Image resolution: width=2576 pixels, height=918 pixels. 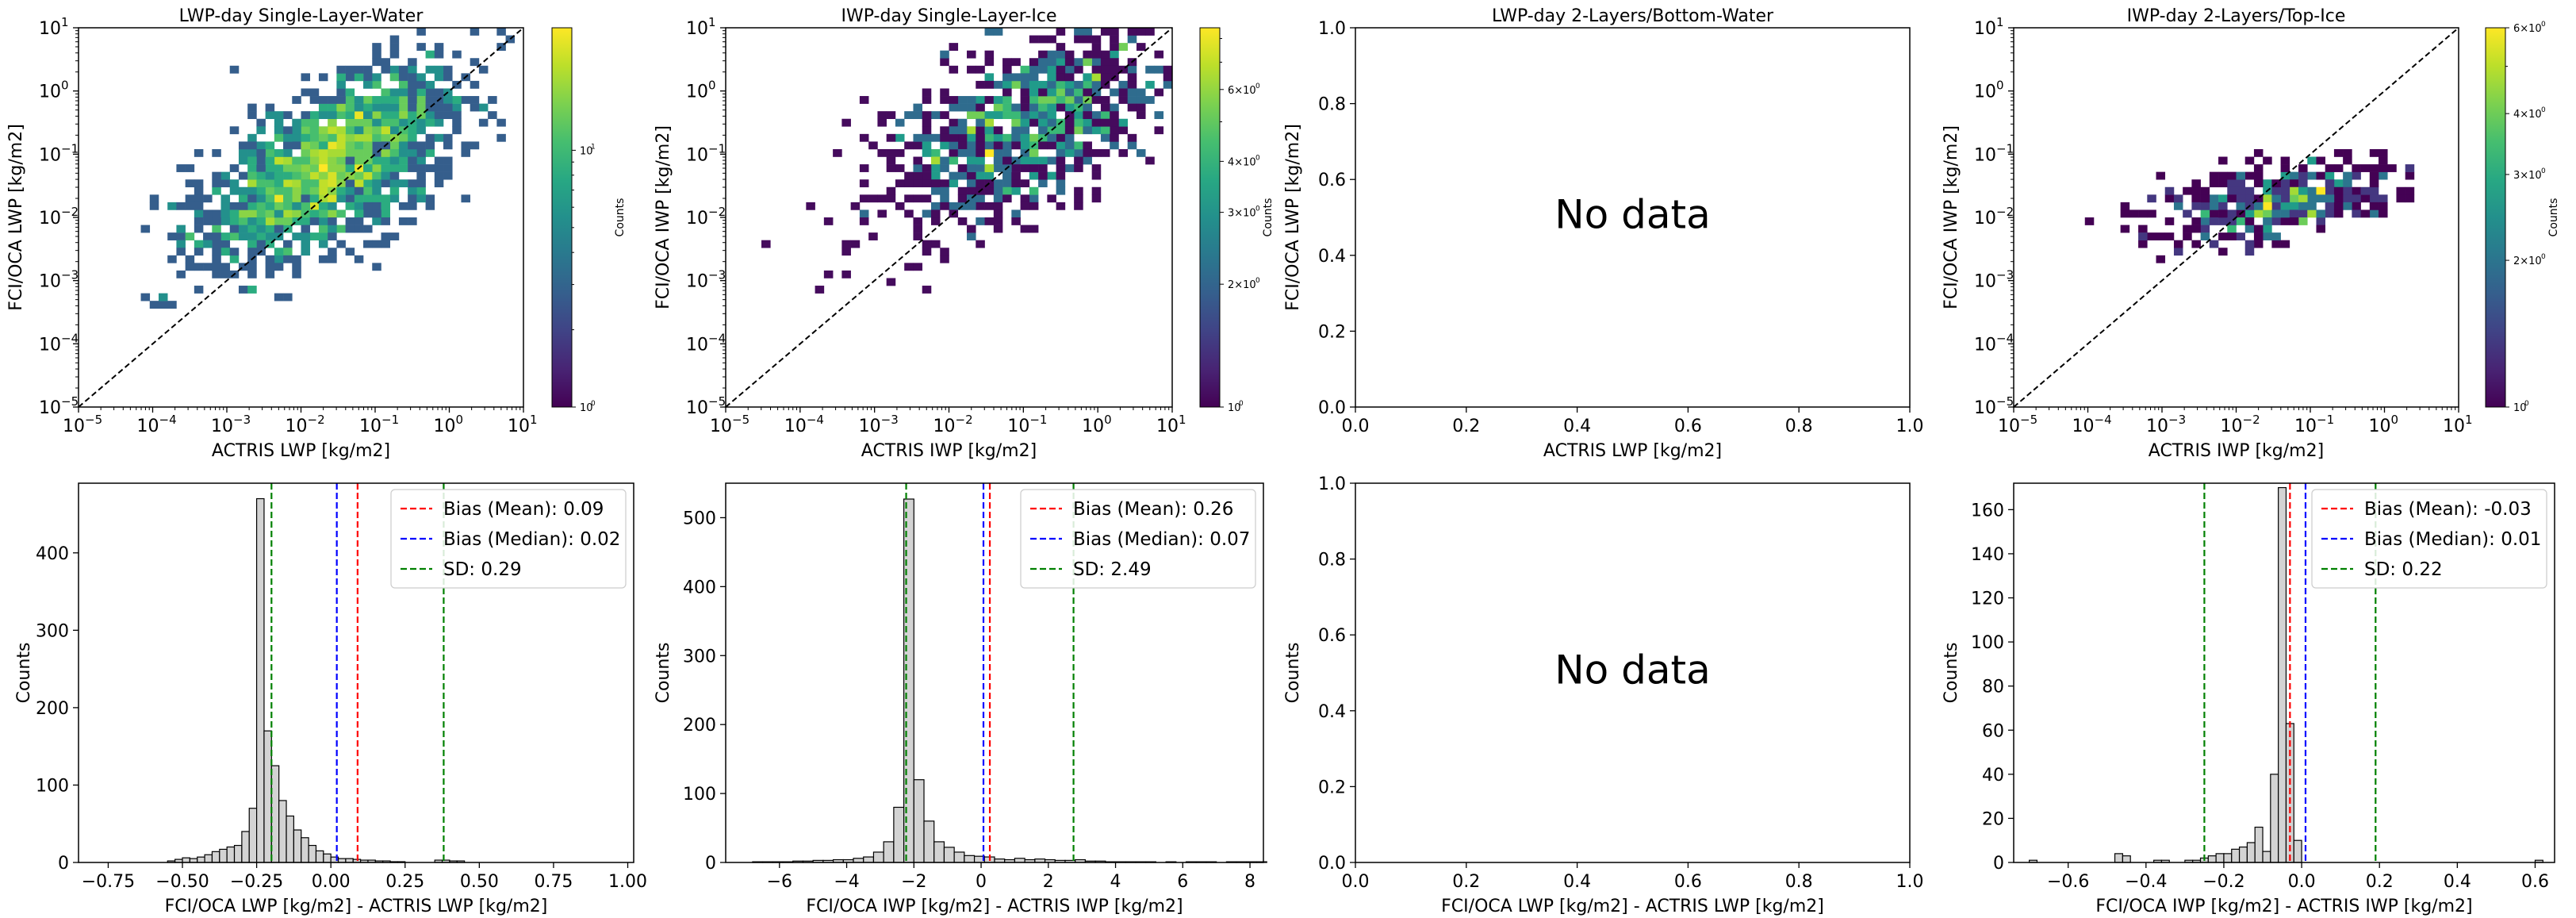 What do you see at coordinates (804, 424) in the screenshot?
I see `x-tick-label: 10 −4` at bounding box center [804, 424].